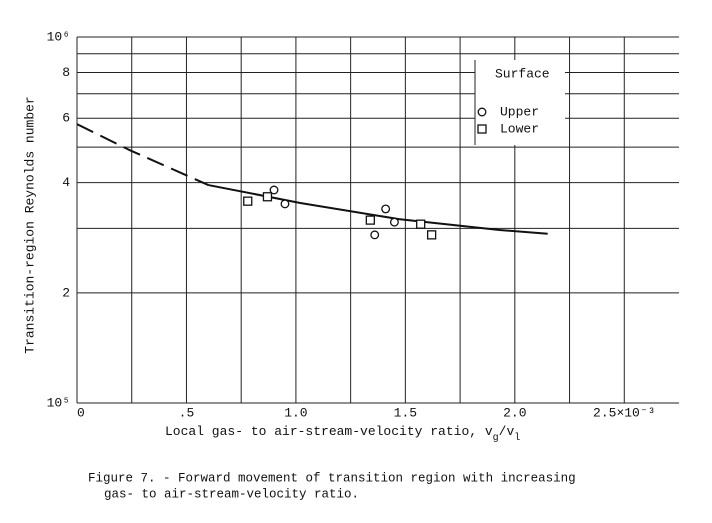 This screenshot has height=523, width=712. Describe the element at coordinates (66, 182) in the screenshot. I see `y-tick-label: 4` at that location.